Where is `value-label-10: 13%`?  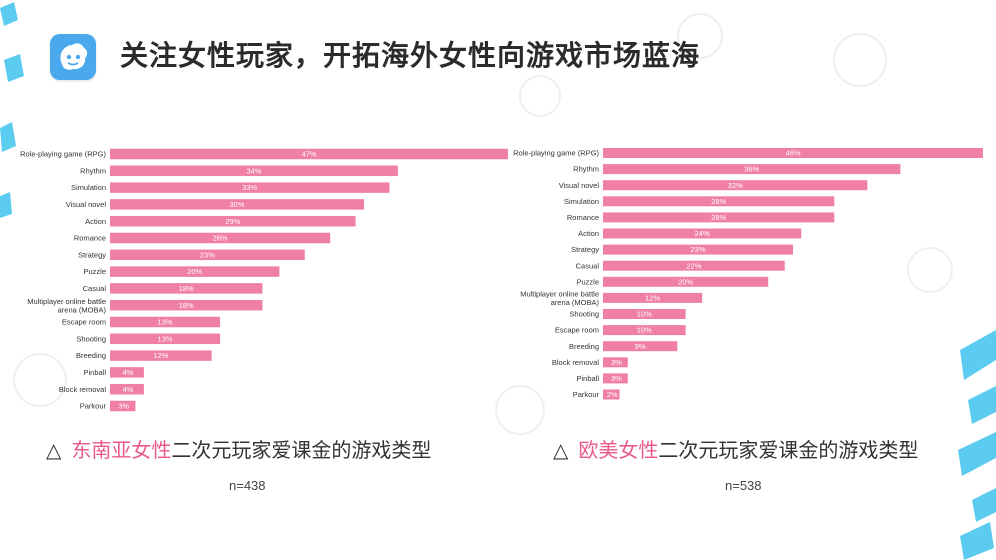
value-label-10: 13% is located at coordinates (165, 322).